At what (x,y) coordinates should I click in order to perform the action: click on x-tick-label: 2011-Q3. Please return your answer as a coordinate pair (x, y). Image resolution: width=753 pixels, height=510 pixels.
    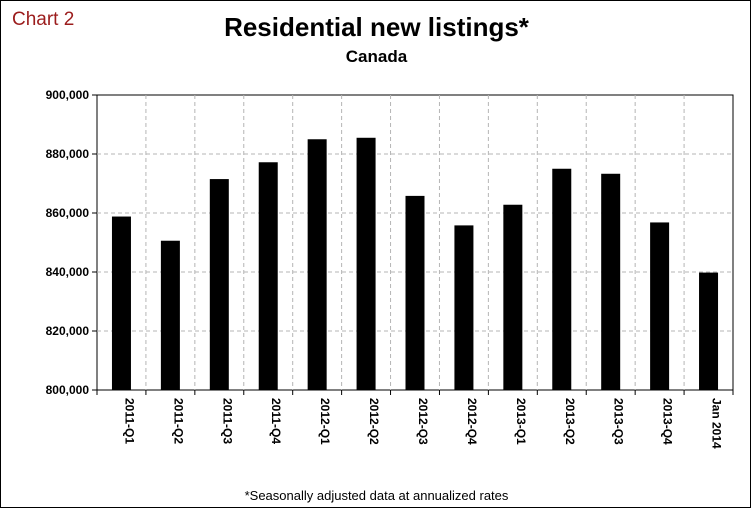
    Looking at the image, I should click on (227, 421).